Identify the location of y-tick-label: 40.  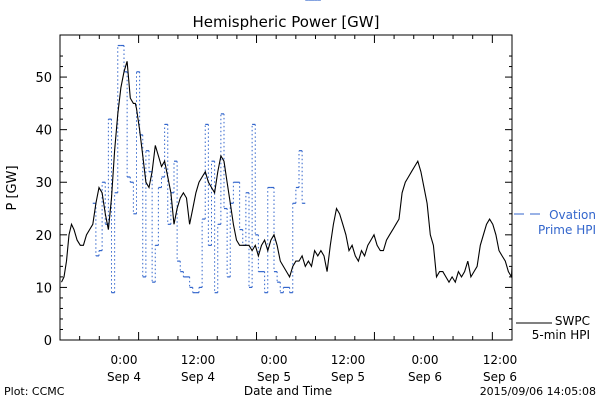
(43, 131).